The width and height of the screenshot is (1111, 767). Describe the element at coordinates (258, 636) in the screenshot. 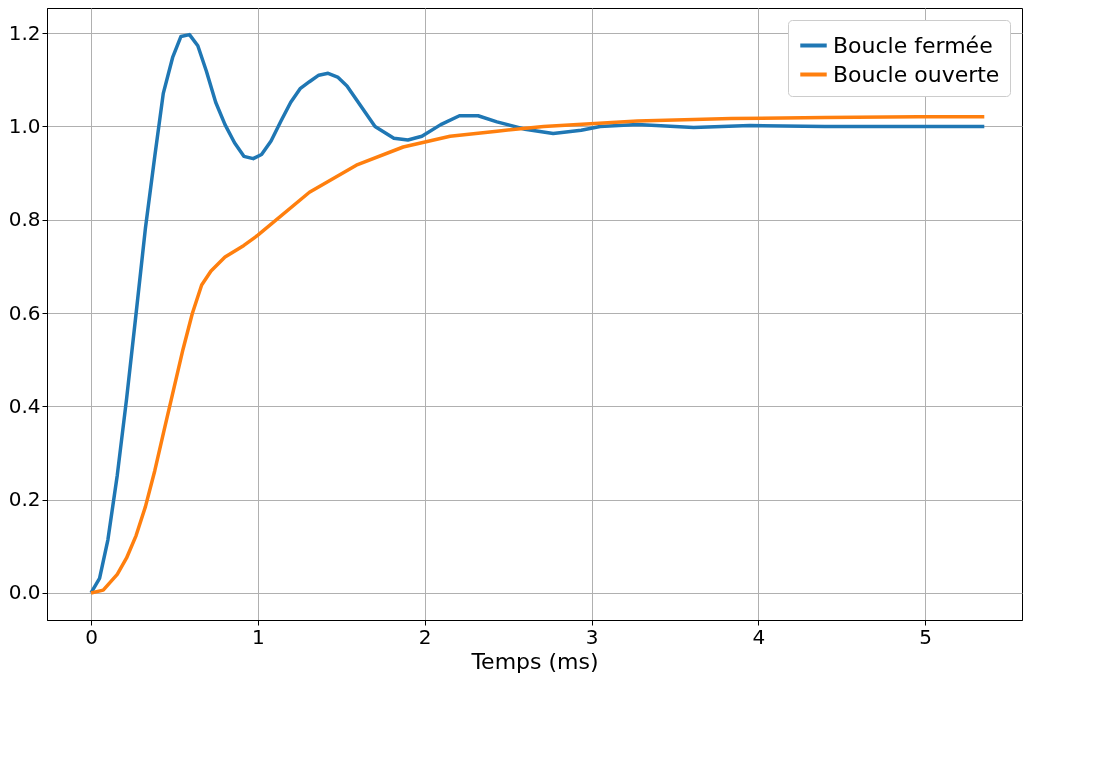

I see `x-tick-label: 1` at that location.